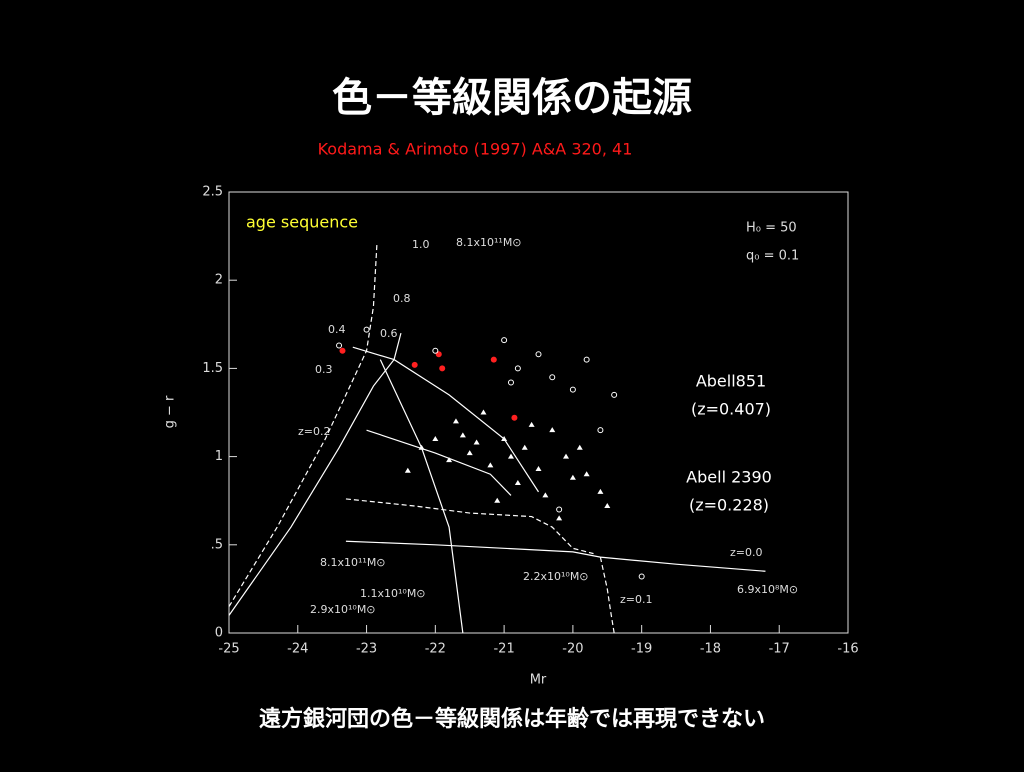 Image resolution: width=1024 pixels, height=772 pixels. What do you see at coordinates (503, 649) in the screenshot?
I see `x-tick-label: -21` at bounding box center [503, 649].